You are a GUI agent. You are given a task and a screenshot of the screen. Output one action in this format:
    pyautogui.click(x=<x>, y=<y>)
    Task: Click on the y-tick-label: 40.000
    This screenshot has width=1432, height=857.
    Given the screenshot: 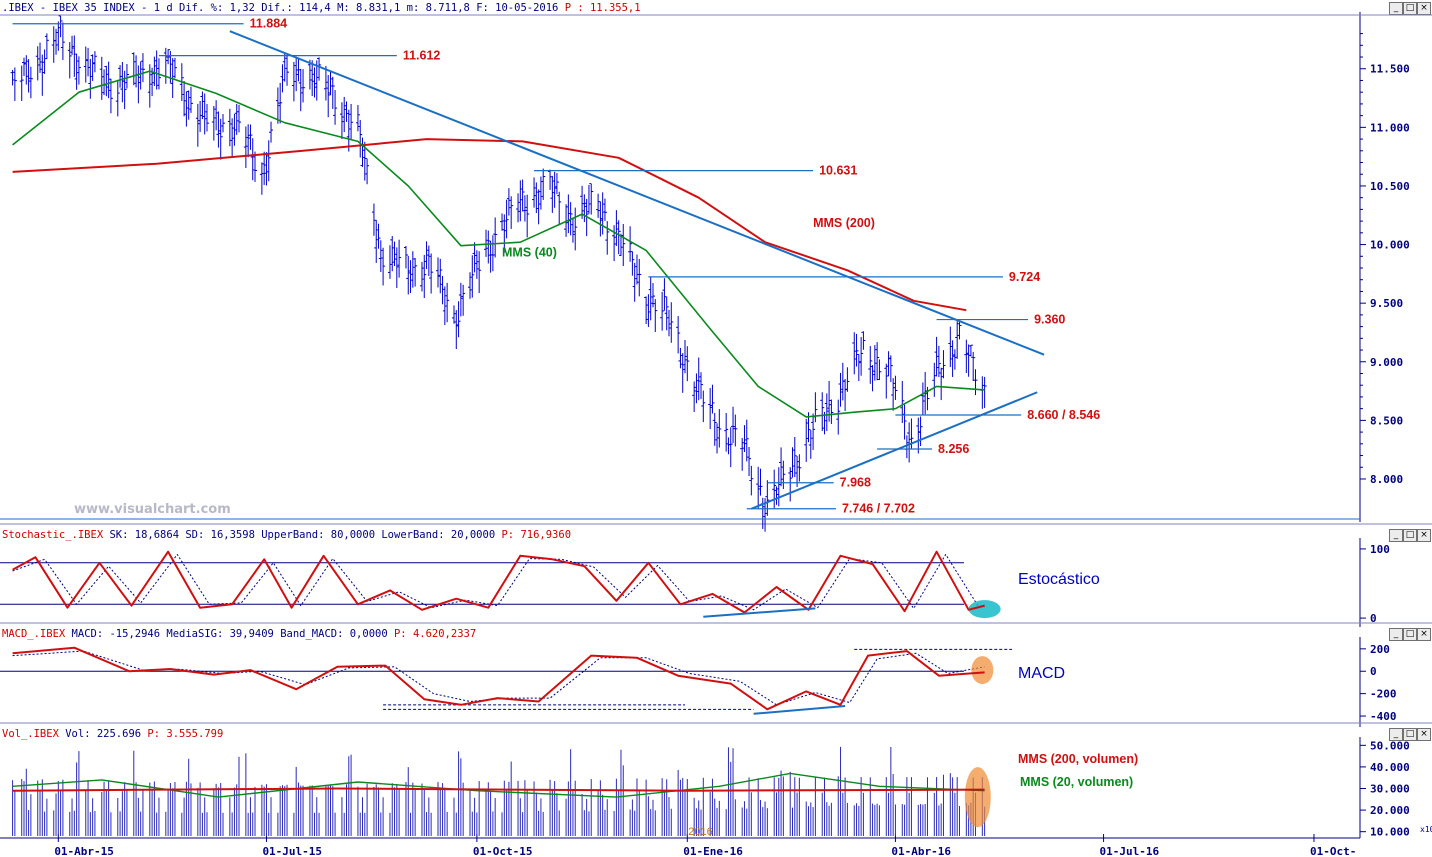 What is the action you would take?
    pyautogui.click(x=1390, y=767)
    